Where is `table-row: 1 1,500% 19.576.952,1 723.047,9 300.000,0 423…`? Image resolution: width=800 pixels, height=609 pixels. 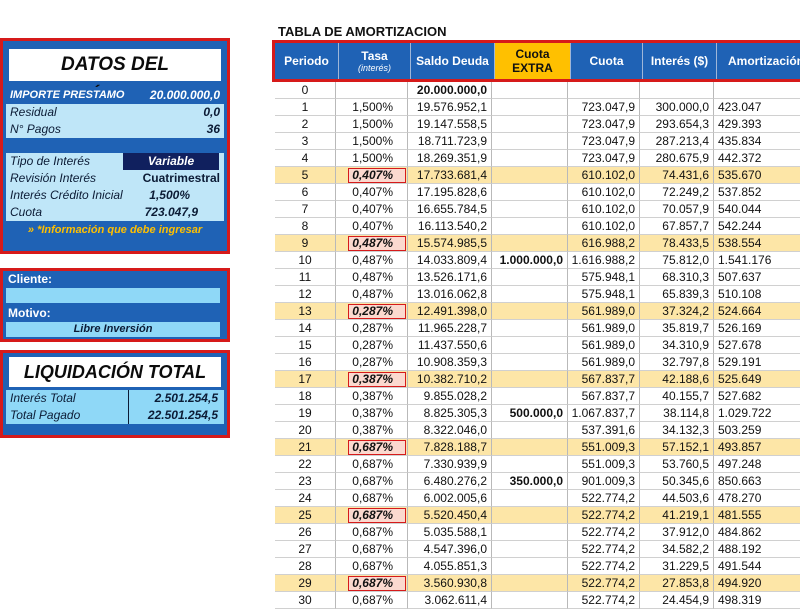
table-row: 1 1,500% 19.576.952,1 723.047,9 300.000,0 423… is located at coordinates (537, 107).